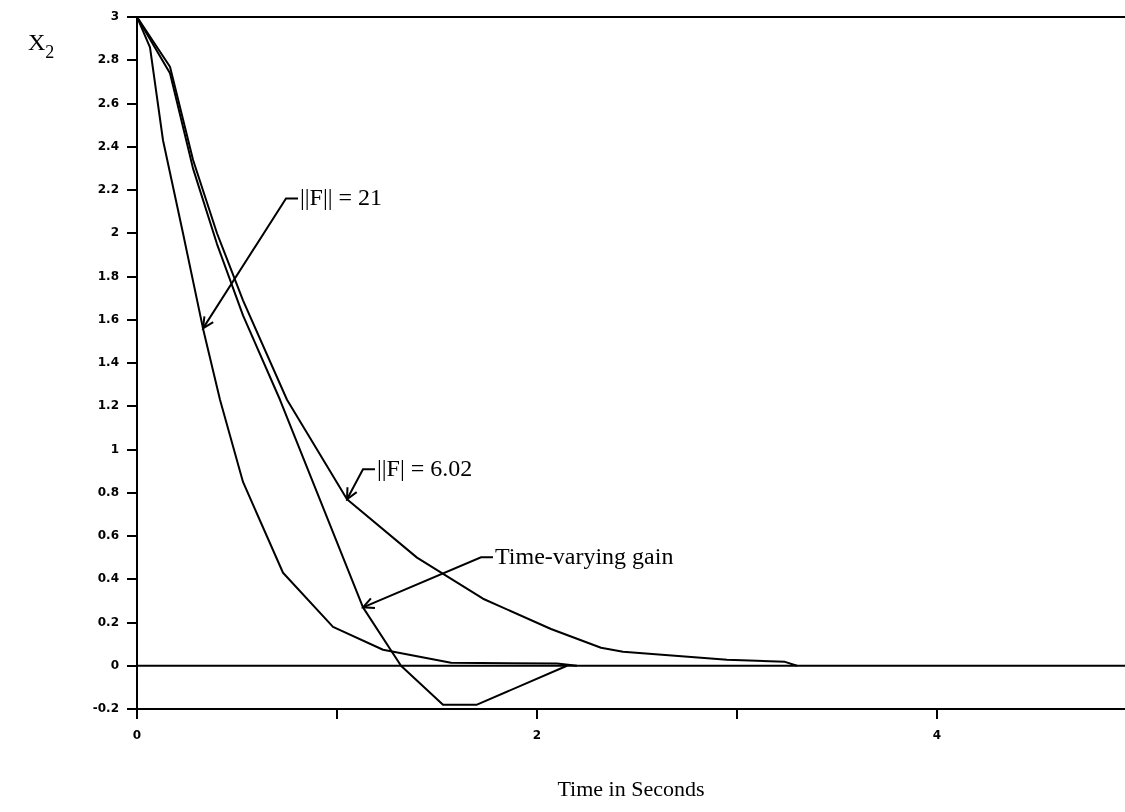  What do you see at coordinates (114, 16) in the screenshot?
I see `y-tick-label: 3` at bounding box center [114, 16].